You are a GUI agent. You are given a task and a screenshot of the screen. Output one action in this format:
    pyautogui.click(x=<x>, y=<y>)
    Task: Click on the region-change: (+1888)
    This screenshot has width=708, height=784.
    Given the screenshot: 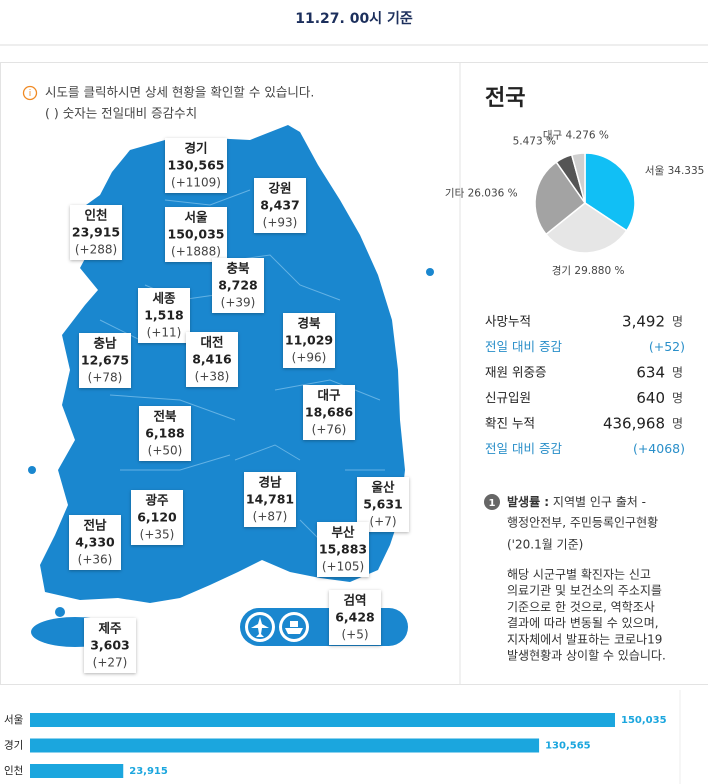 What is the action you would take?
    pyautogui.click(x=196, y=252)
    